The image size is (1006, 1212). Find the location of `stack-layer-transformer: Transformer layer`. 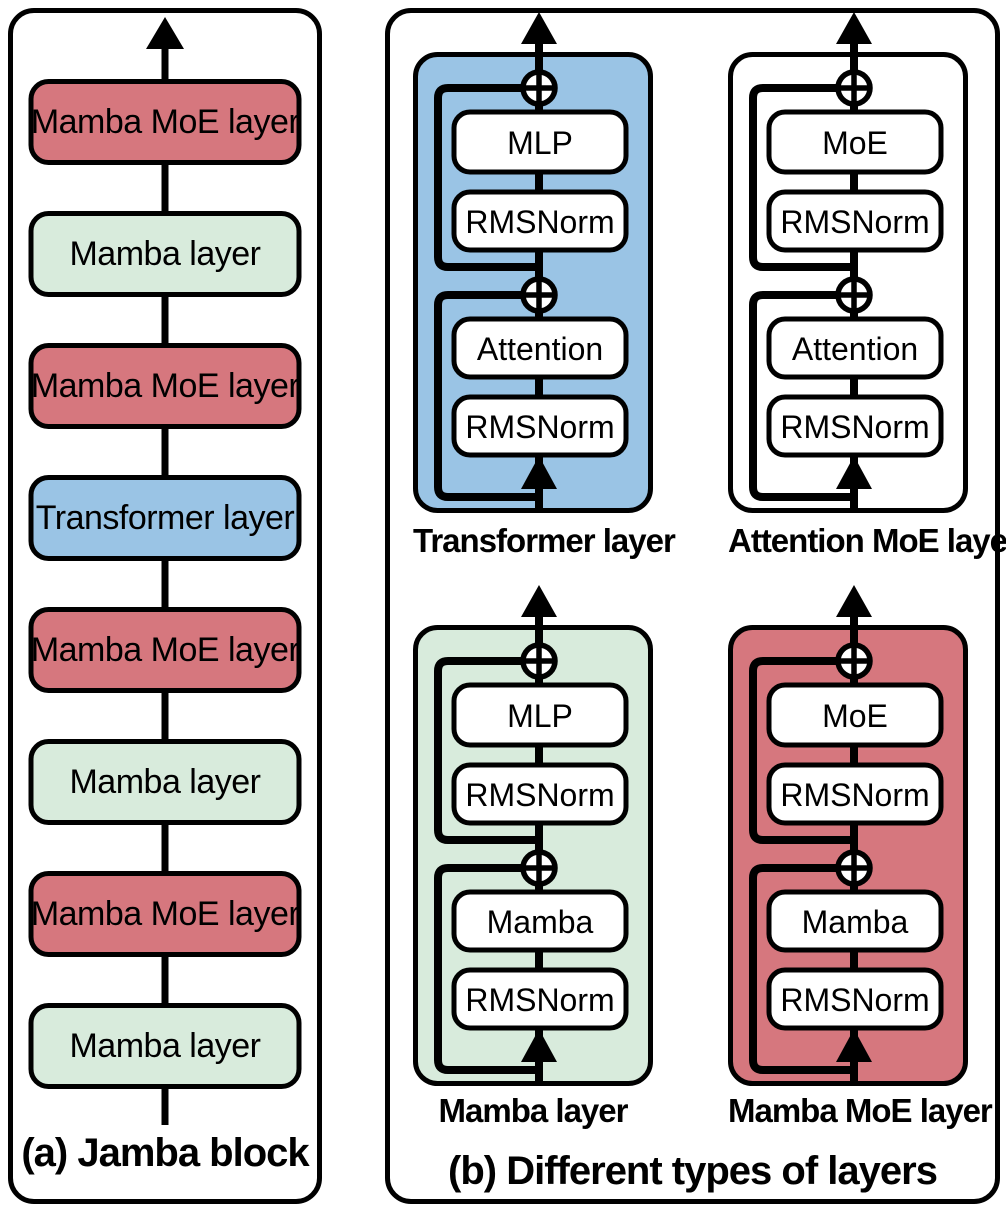

stack-layer-transformer: Transformer layer is located at coordinates (165, 518).